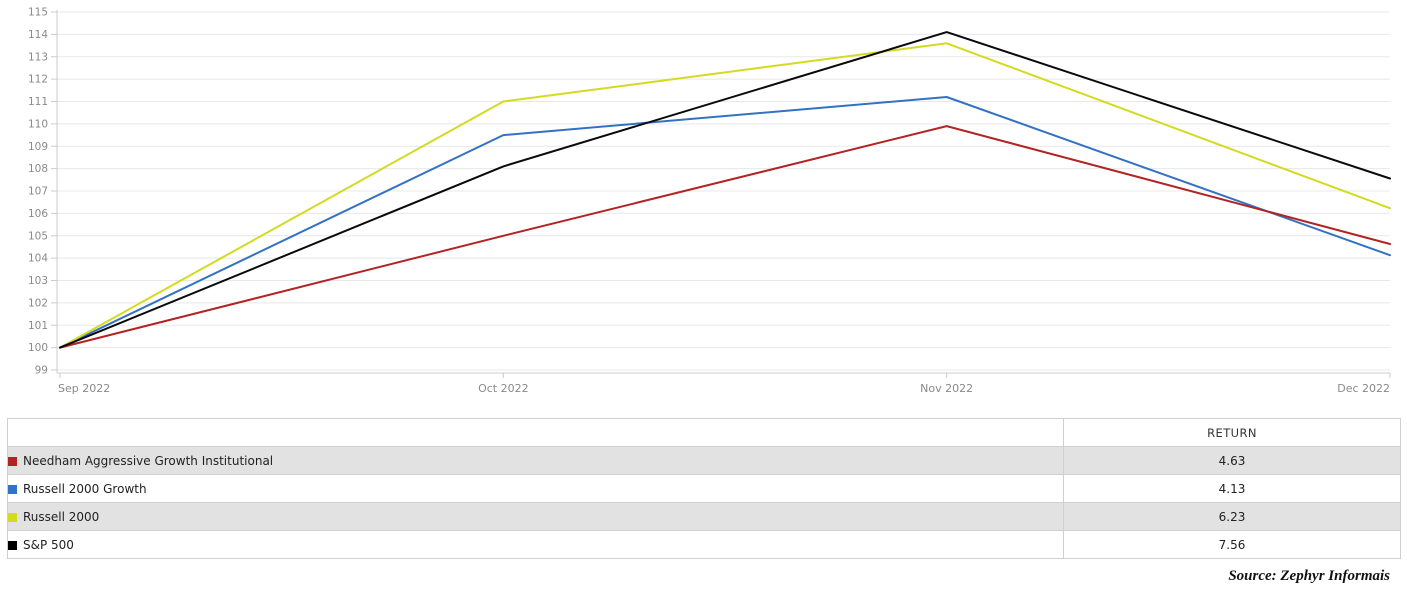  Describe the element at coordinates (38, 13) in the screenshot. I see `svg-text: 115` at that location.